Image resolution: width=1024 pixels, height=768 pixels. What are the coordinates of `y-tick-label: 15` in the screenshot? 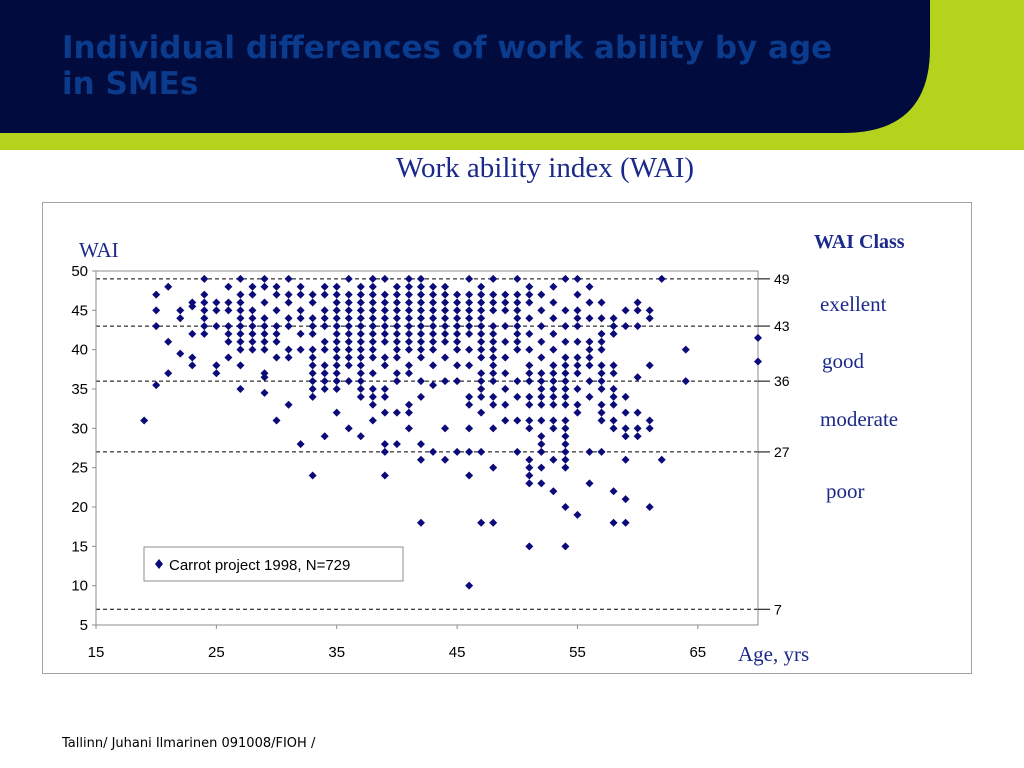 It's located at (79, 546).